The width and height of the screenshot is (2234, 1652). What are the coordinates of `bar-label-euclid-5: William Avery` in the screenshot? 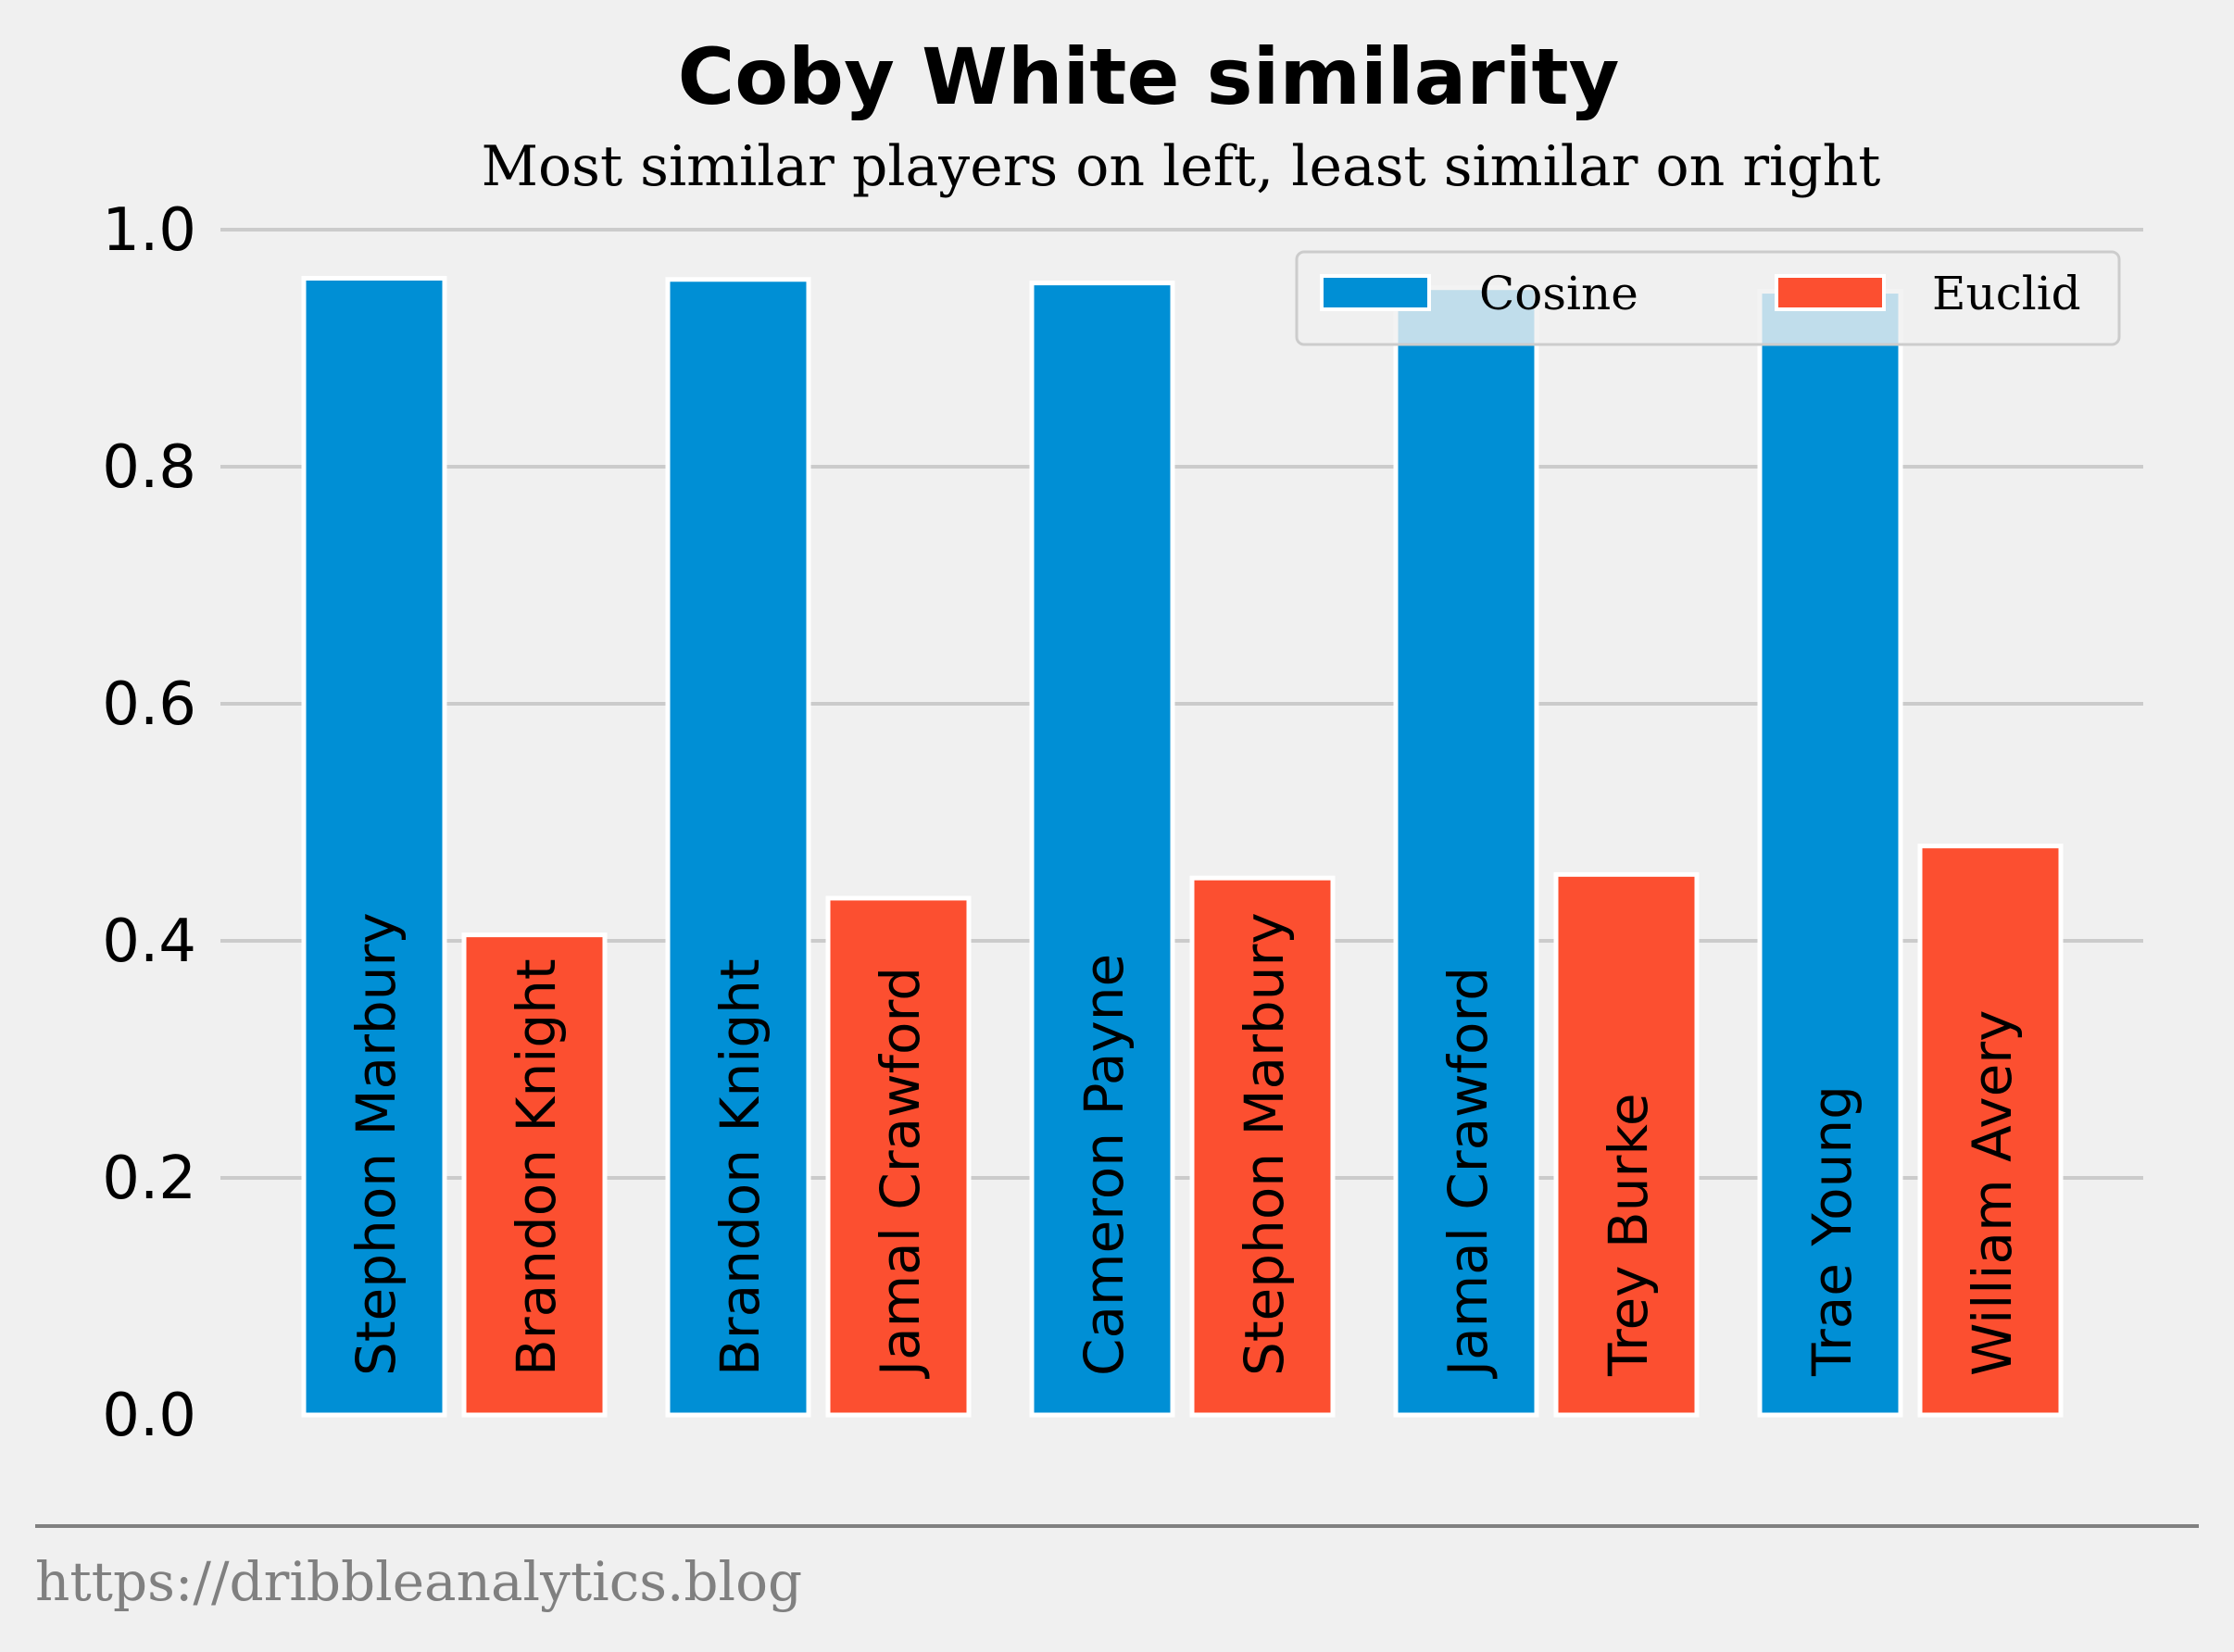 It's located at (1992, 1193).